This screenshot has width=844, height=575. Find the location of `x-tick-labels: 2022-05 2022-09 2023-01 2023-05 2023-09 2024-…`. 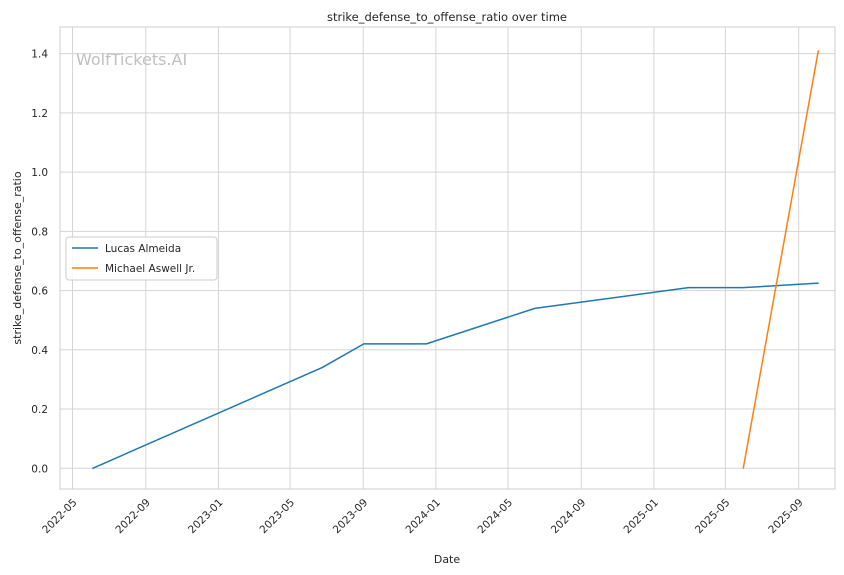

x-tick-labels: 2022-05 2022-09 2023-01 2023-05 2023-09 2024-… is located at coordinates (423, 517).